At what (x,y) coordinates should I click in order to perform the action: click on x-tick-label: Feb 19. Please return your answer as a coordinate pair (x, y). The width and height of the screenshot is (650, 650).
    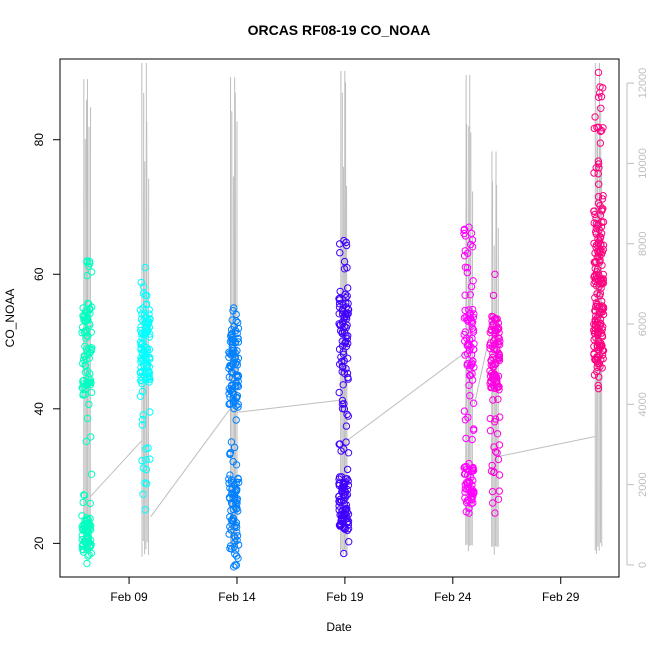
    Looking at the image, I should click on (345, 597).